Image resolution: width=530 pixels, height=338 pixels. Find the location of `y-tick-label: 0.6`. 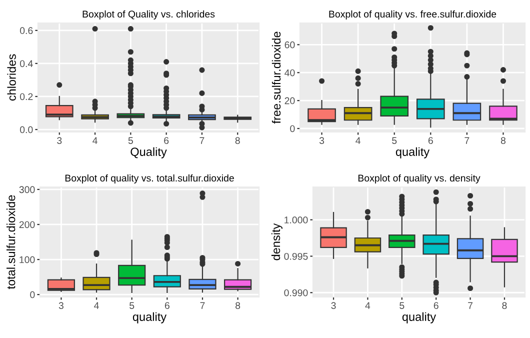

y-tick-label: 0.6 is located at coordinates (26, 30).